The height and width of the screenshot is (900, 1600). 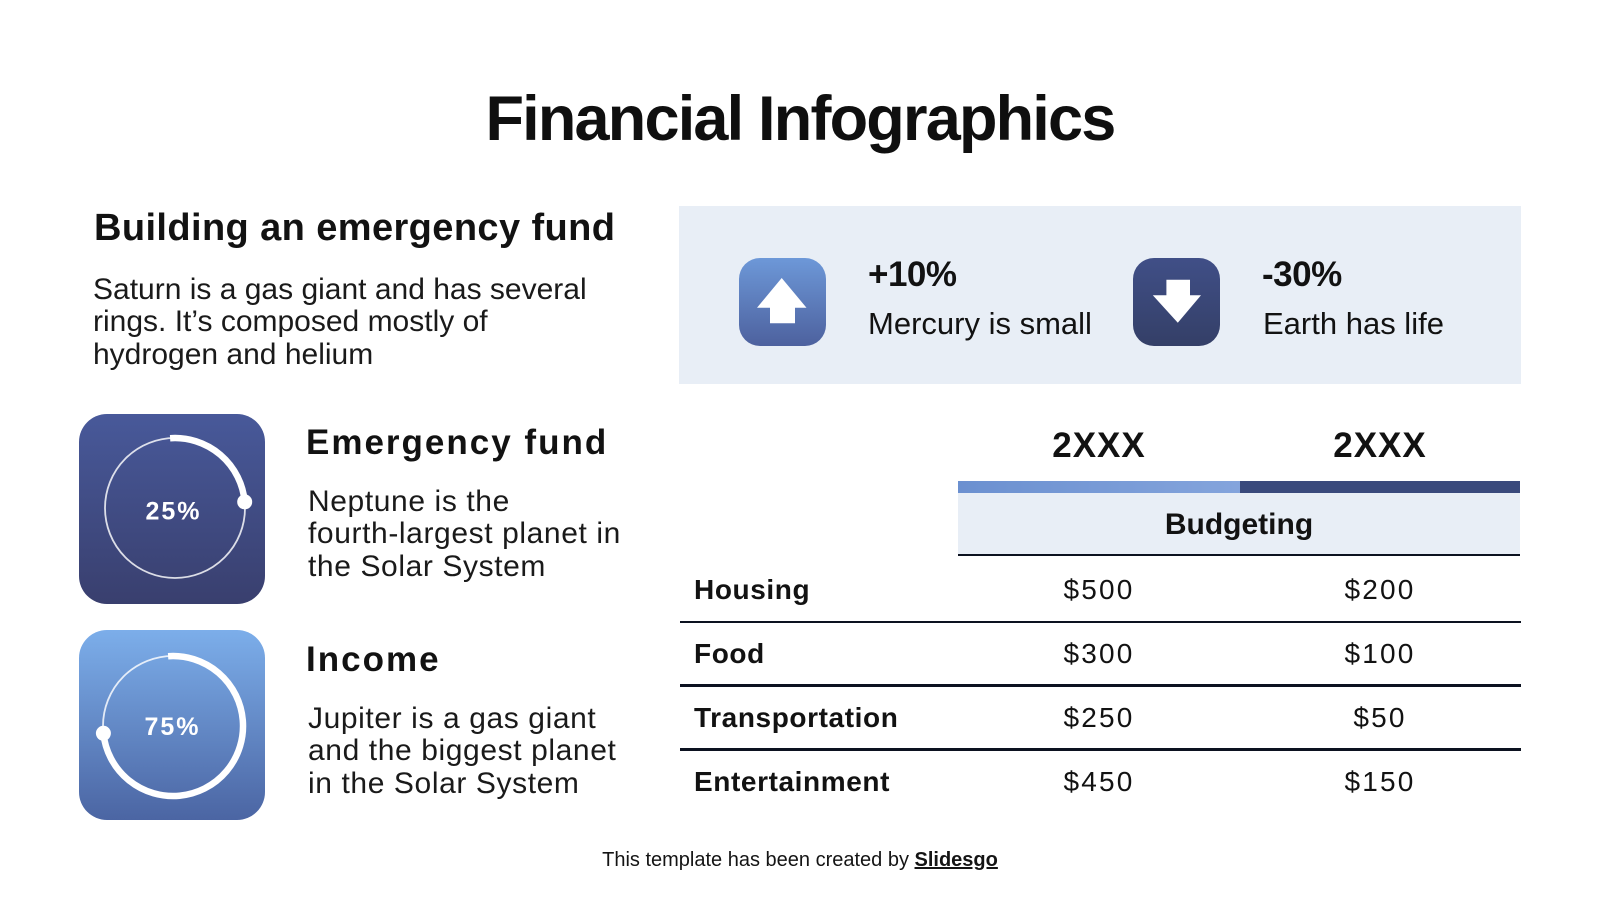 I want to click on svg-text: 25%, so click(x=173, y=511).